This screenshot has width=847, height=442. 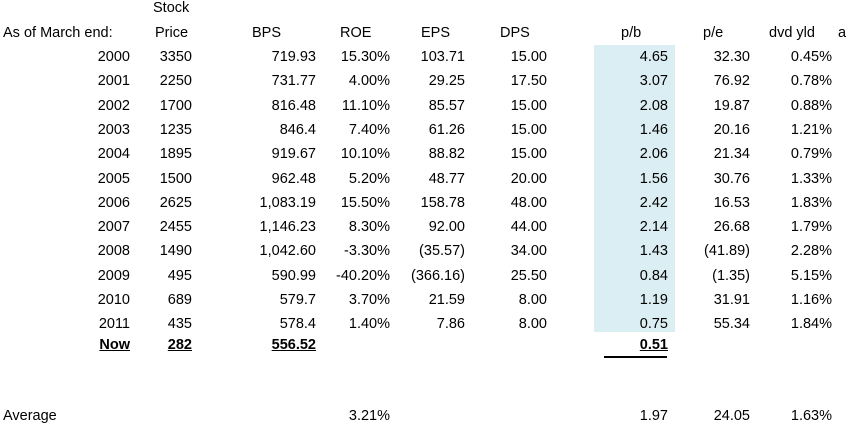 What do you see at coordinates (446, 178) in the screenshot?
I see `table-cell: 48.77` at bounding box center [446, 178].